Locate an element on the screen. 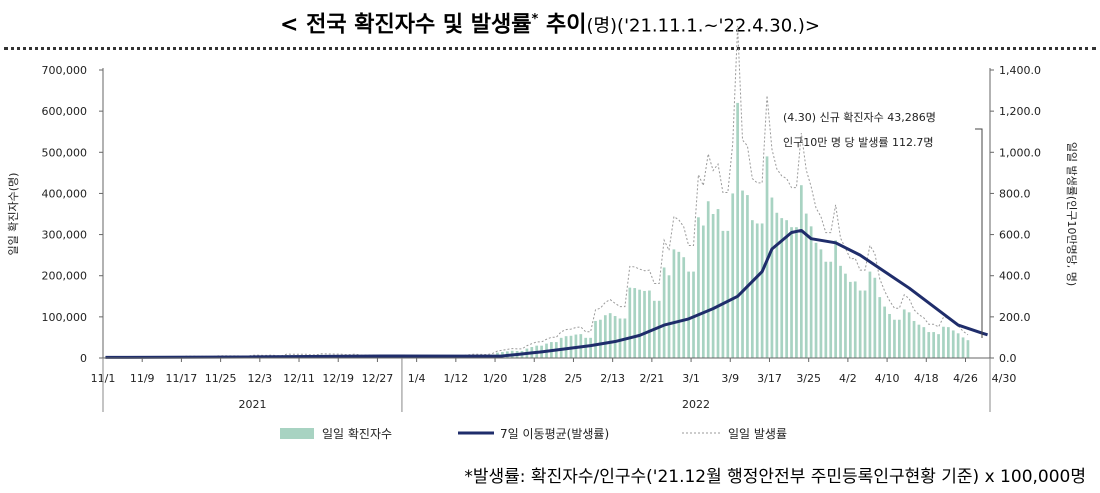 This screenshot has height=493, width=1100. x-tick-label: 3/25 is located at coordinates (808, 378).